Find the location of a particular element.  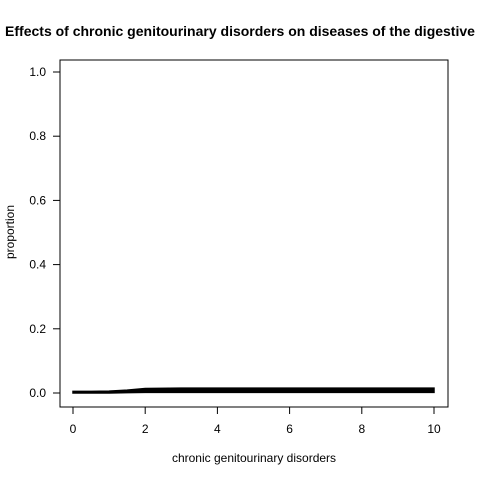

y-tick-label: 0.2 is located at coordinates (37, 329).